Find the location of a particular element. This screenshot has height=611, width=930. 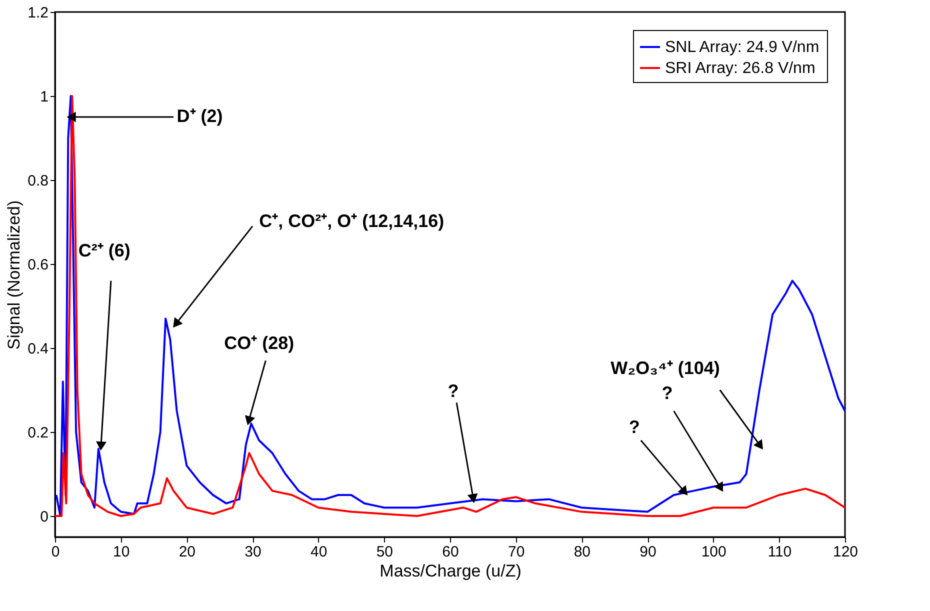

x-tick-label: 70 is located at coordinates (516, 552).